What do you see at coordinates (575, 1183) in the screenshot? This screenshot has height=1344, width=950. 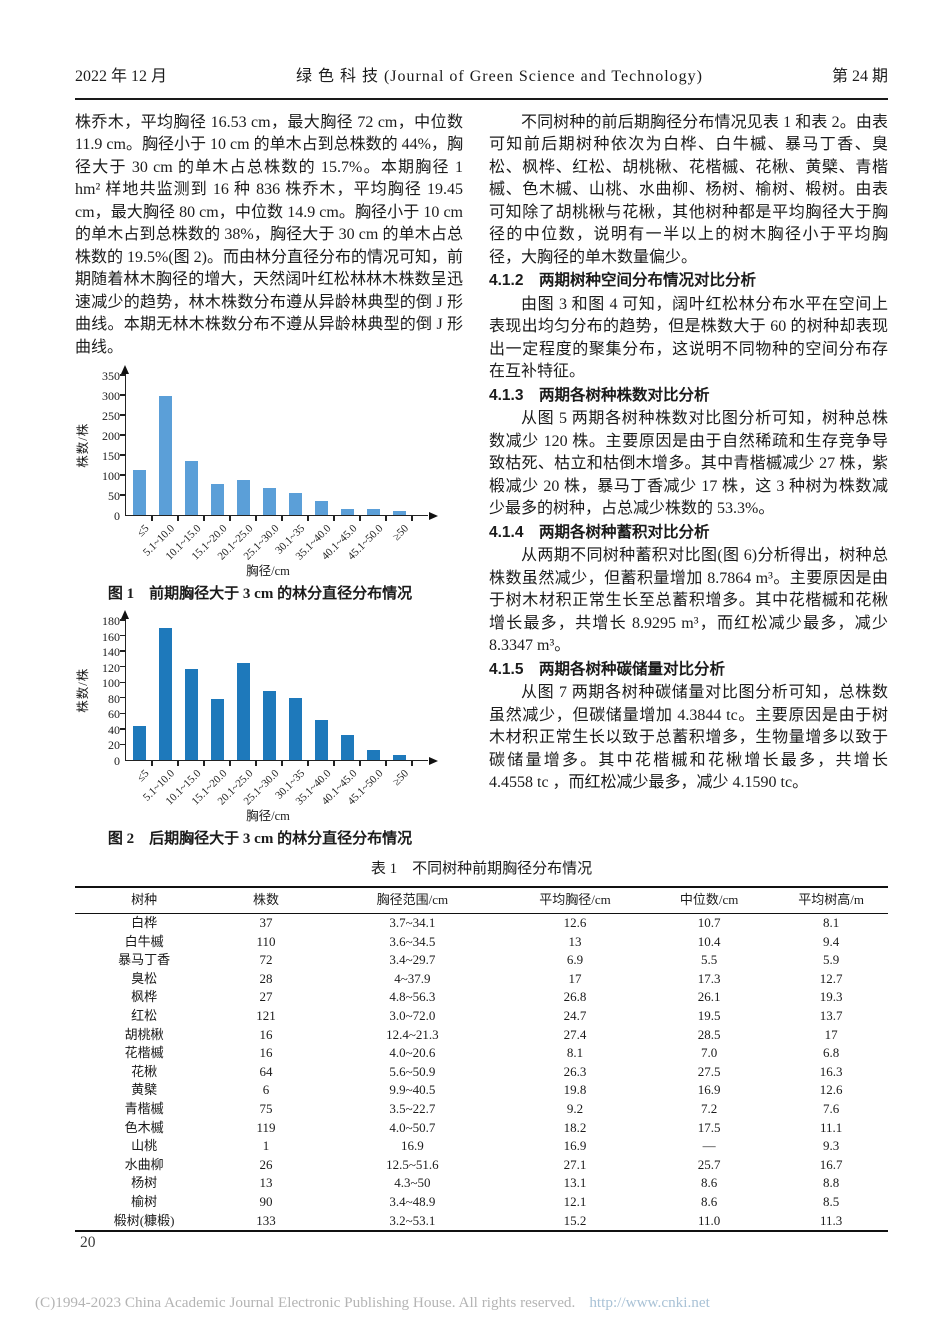 I see `table-cell: 13.1` at bounding box center [575, 1183].